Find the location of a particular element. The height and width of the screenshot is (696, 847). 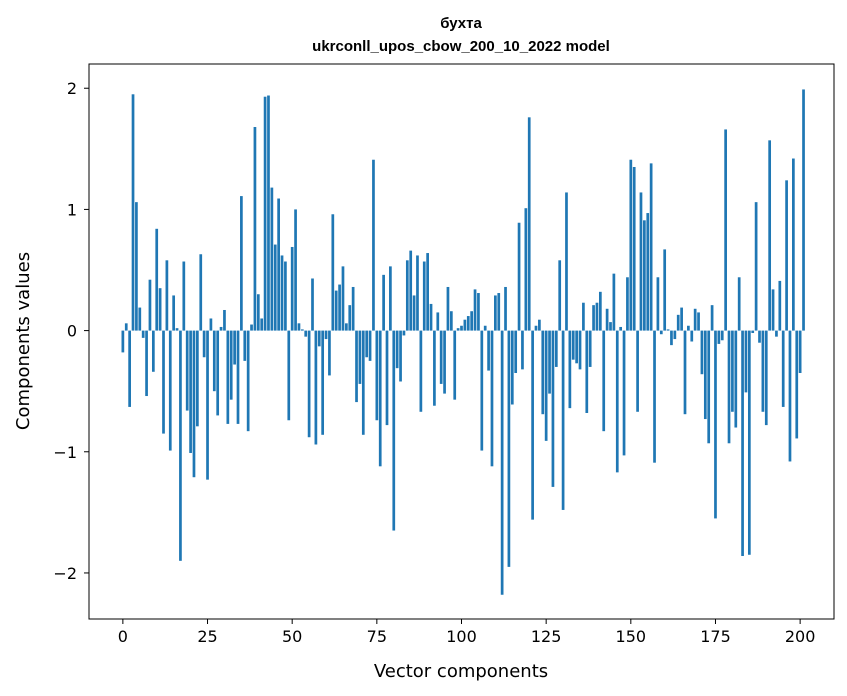

x-tick-label: 25 is located at coordinates (207, 636).